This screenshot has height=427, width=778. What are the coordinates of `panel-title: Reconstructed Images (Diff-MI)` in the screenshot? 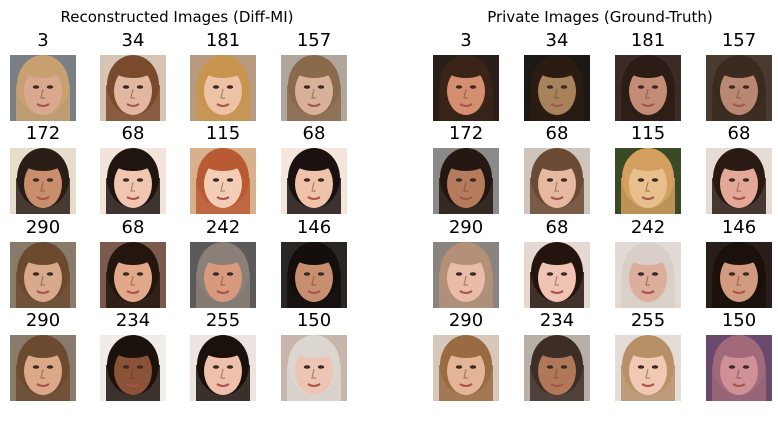 It's located at (177, 17).